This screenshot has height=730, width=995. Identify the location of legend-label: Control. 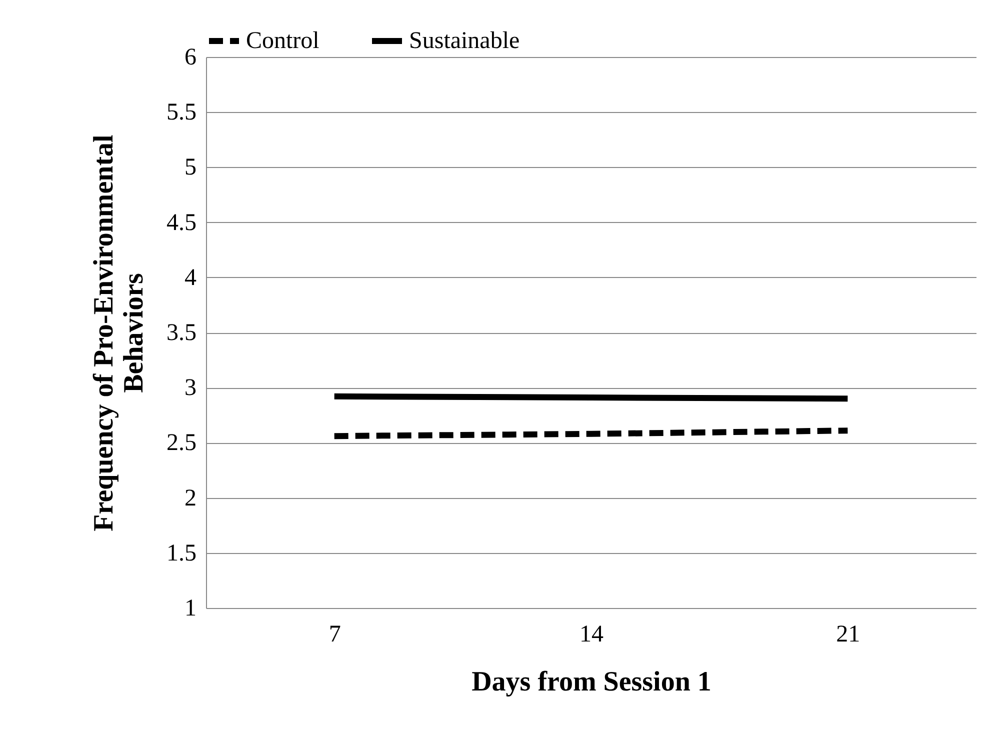
(283, 41).